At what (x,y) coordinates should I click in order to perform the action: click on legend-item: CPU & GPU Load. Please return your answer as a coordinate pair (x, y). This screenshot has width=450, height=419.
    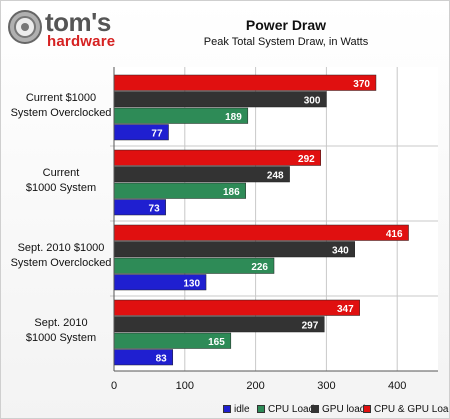
    Looking at the image, I should click on (406, 409).